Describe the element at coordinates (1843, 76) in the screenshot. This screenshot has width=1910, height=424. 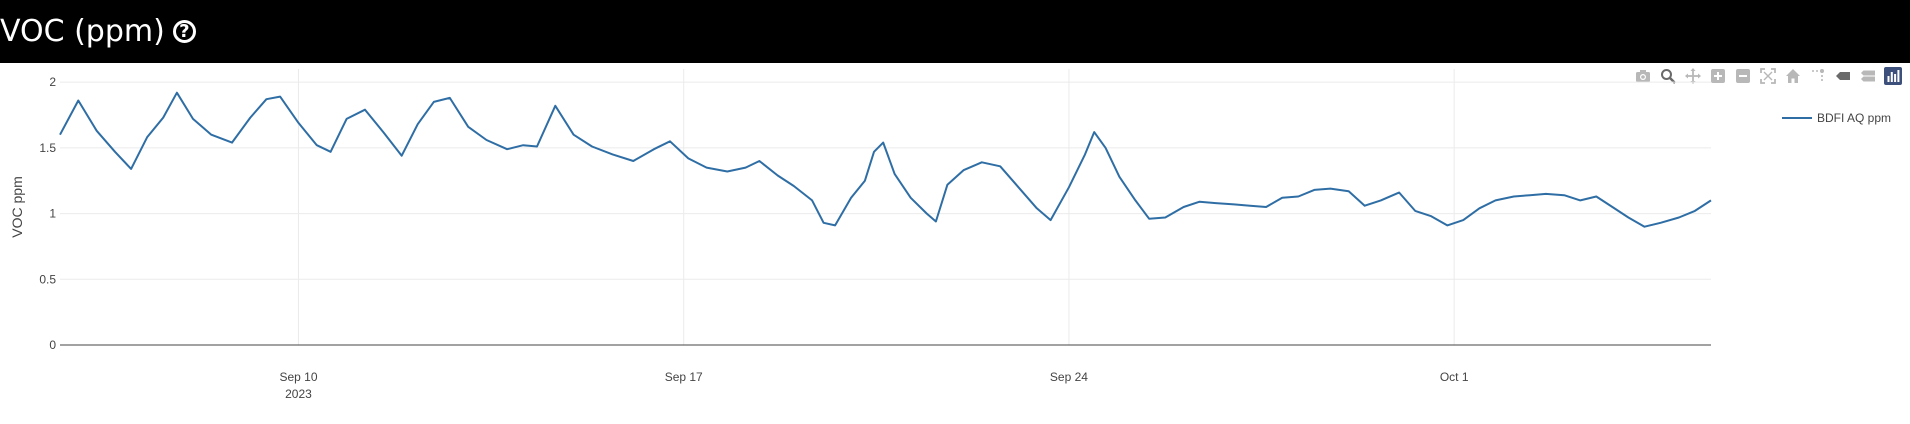
I see `hover-closest-icon` at that location.